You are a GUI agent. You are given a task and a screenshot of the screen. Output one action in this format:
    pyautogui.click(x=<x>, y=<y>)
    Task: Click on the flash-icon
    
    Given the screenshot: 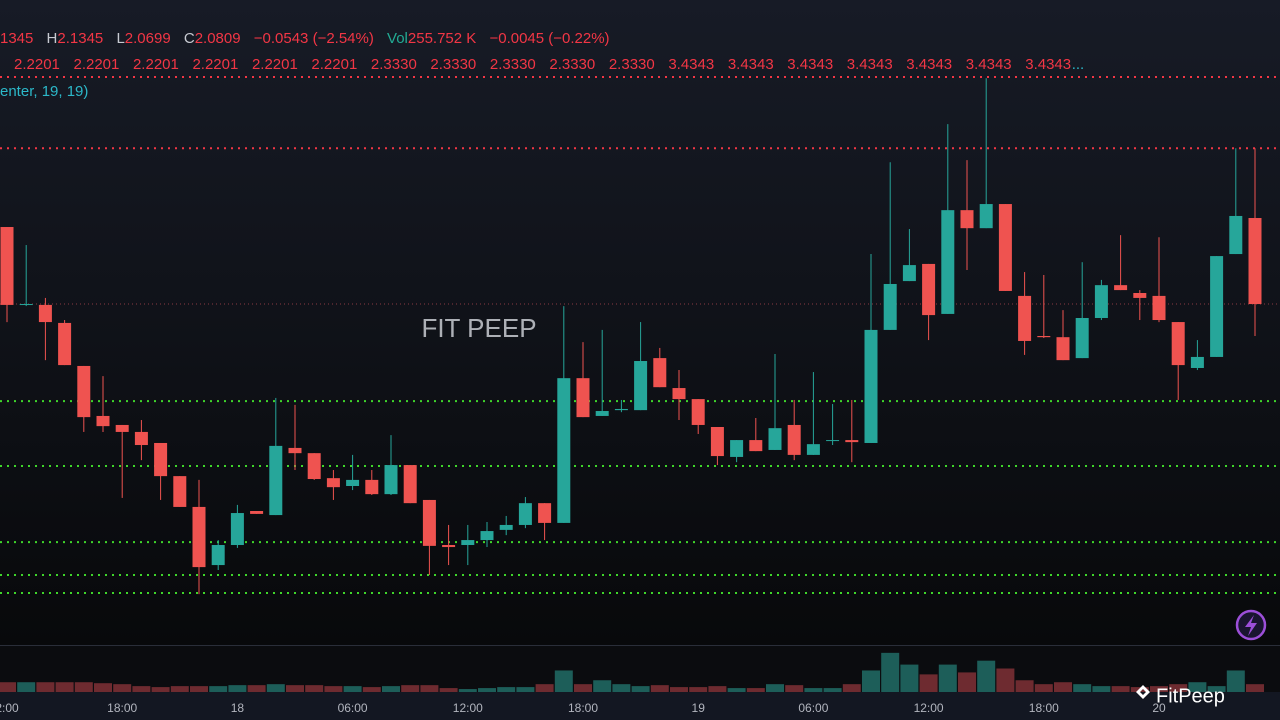 What is the action you would take?
    pyautogui.click(x=1251, y=625)
    